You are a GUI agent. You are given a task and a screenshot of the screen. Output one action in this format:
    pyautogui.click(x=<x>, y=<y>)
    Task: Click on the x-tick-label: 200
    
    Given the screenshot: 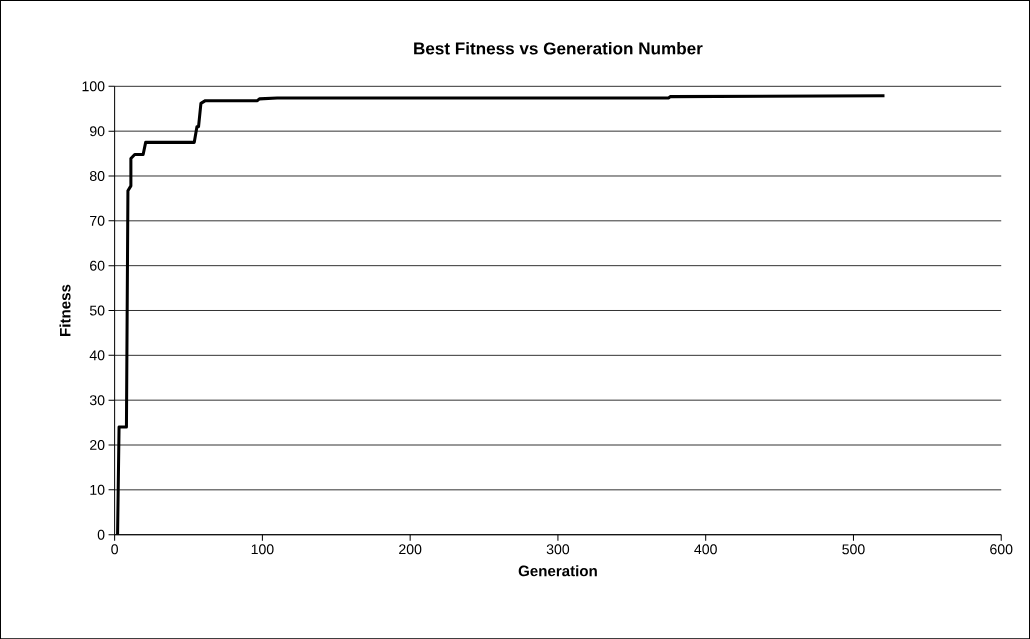 What is the action you would take?
    pyautogui.click(x=410, y=549)
    